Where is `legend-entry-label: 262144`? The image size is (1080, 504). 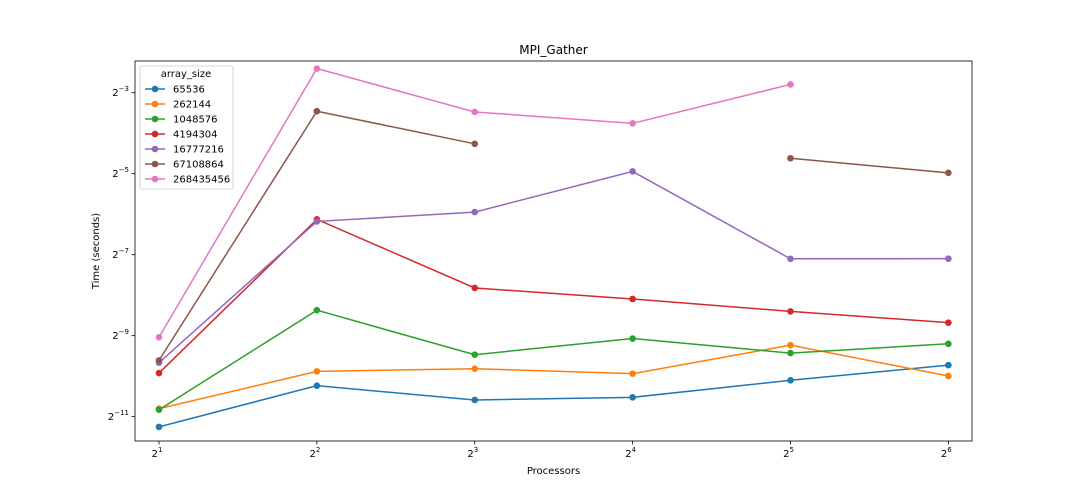 legend-entry-label: 262144 is located at coordinates (192, 105).